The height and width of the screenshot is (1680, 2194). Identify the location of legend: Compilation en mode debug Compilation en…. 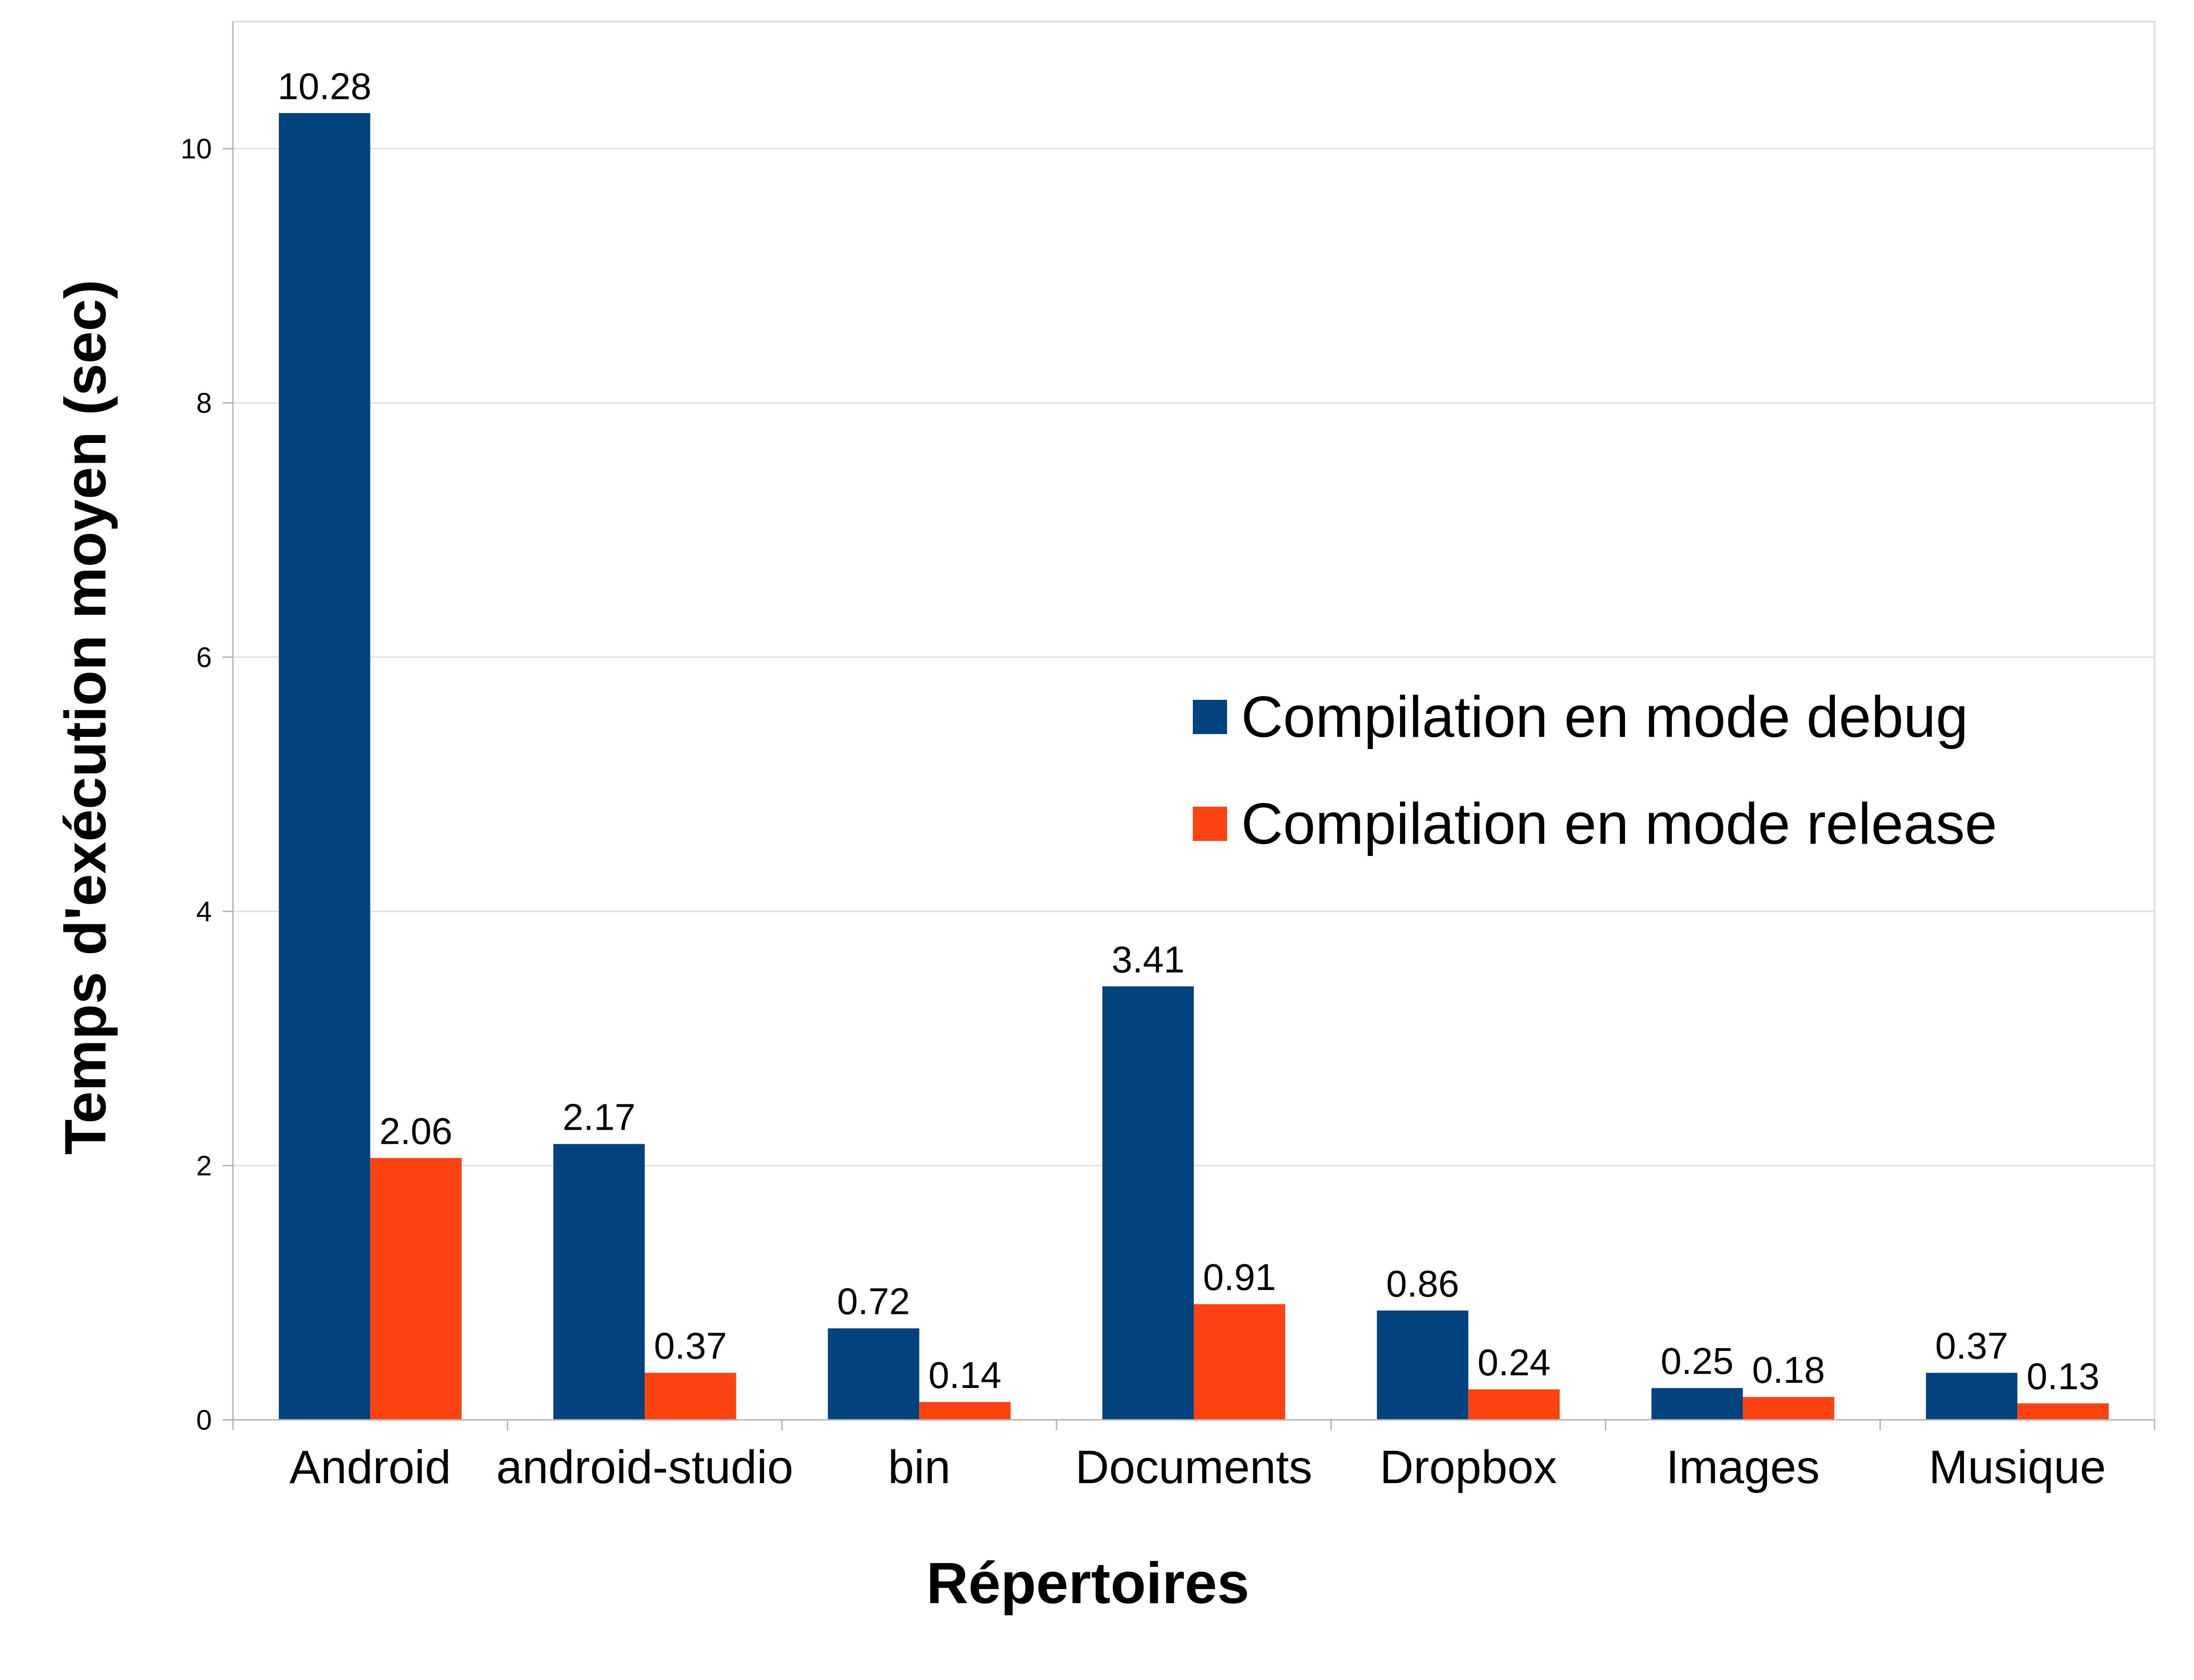
(1595, 770).